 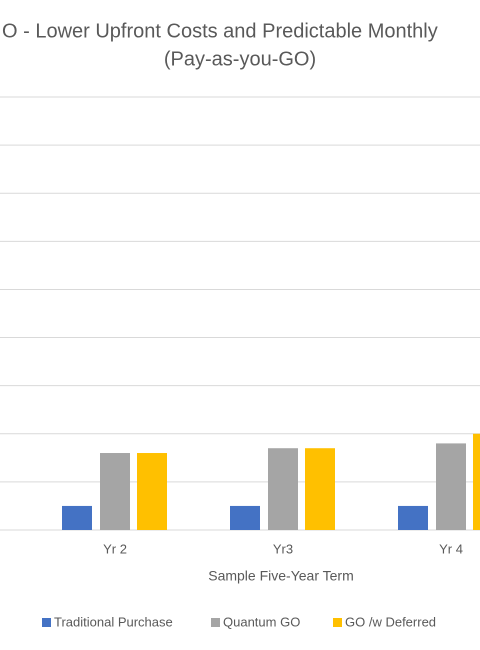 I want to click on legend-label: Quantum GO, so click(x=261, y=621).